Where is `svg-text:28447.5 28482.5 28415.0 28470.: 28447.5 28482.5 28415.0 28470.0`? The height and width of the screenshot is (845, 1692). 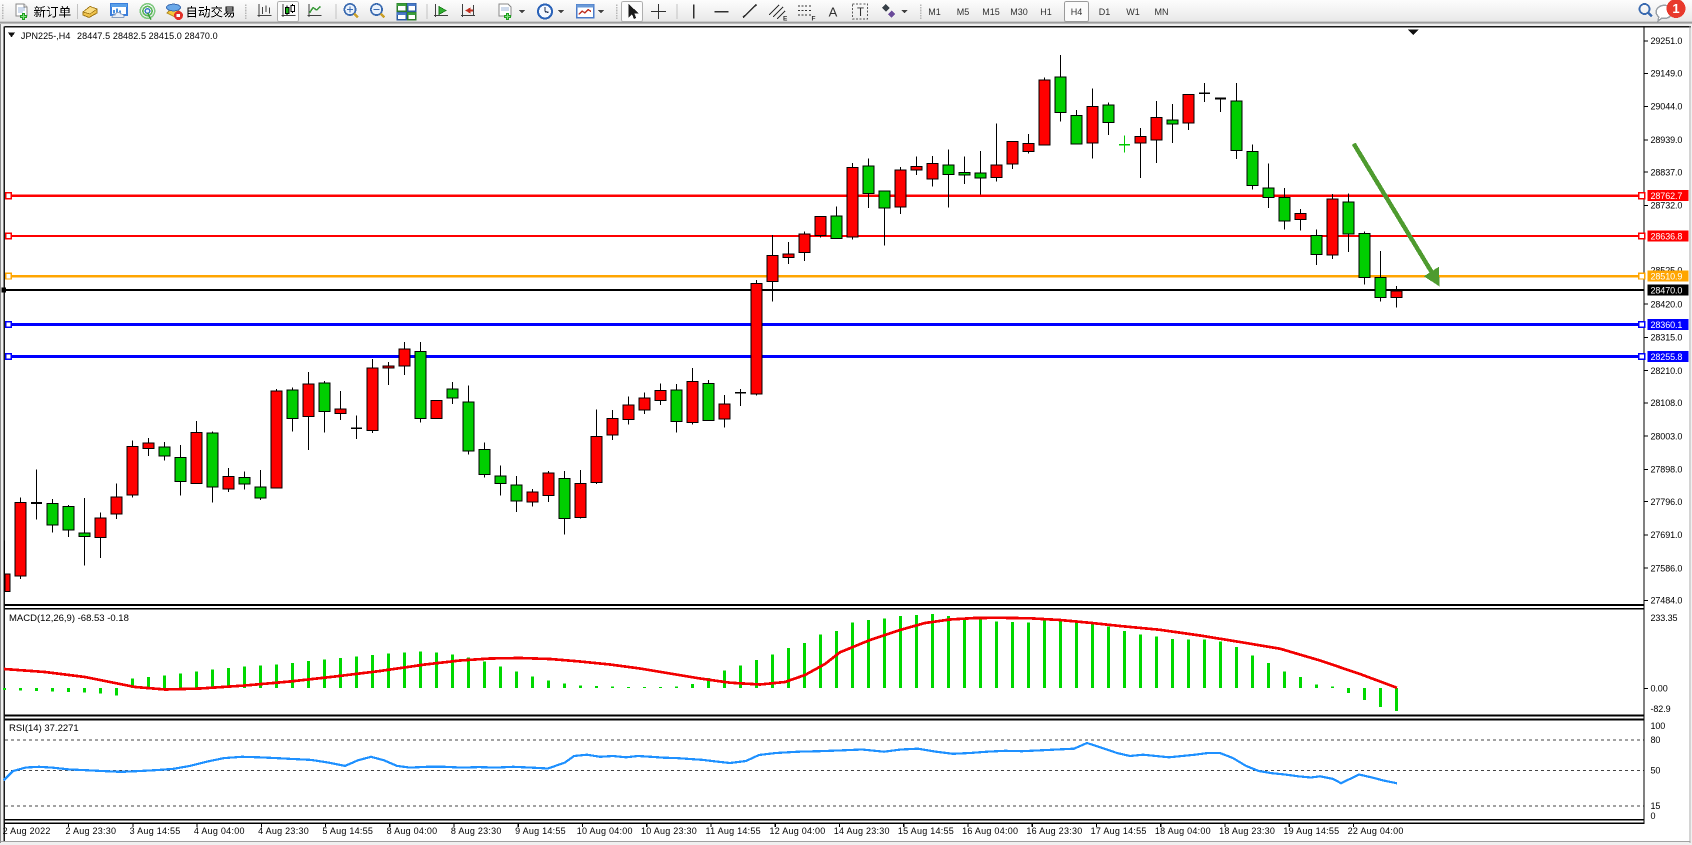
svg-text:28447.5 28482.5 28415.0 28470.: 28447.5 28482.5 28415.0 28470.0 is located at coordinates (147, 36).